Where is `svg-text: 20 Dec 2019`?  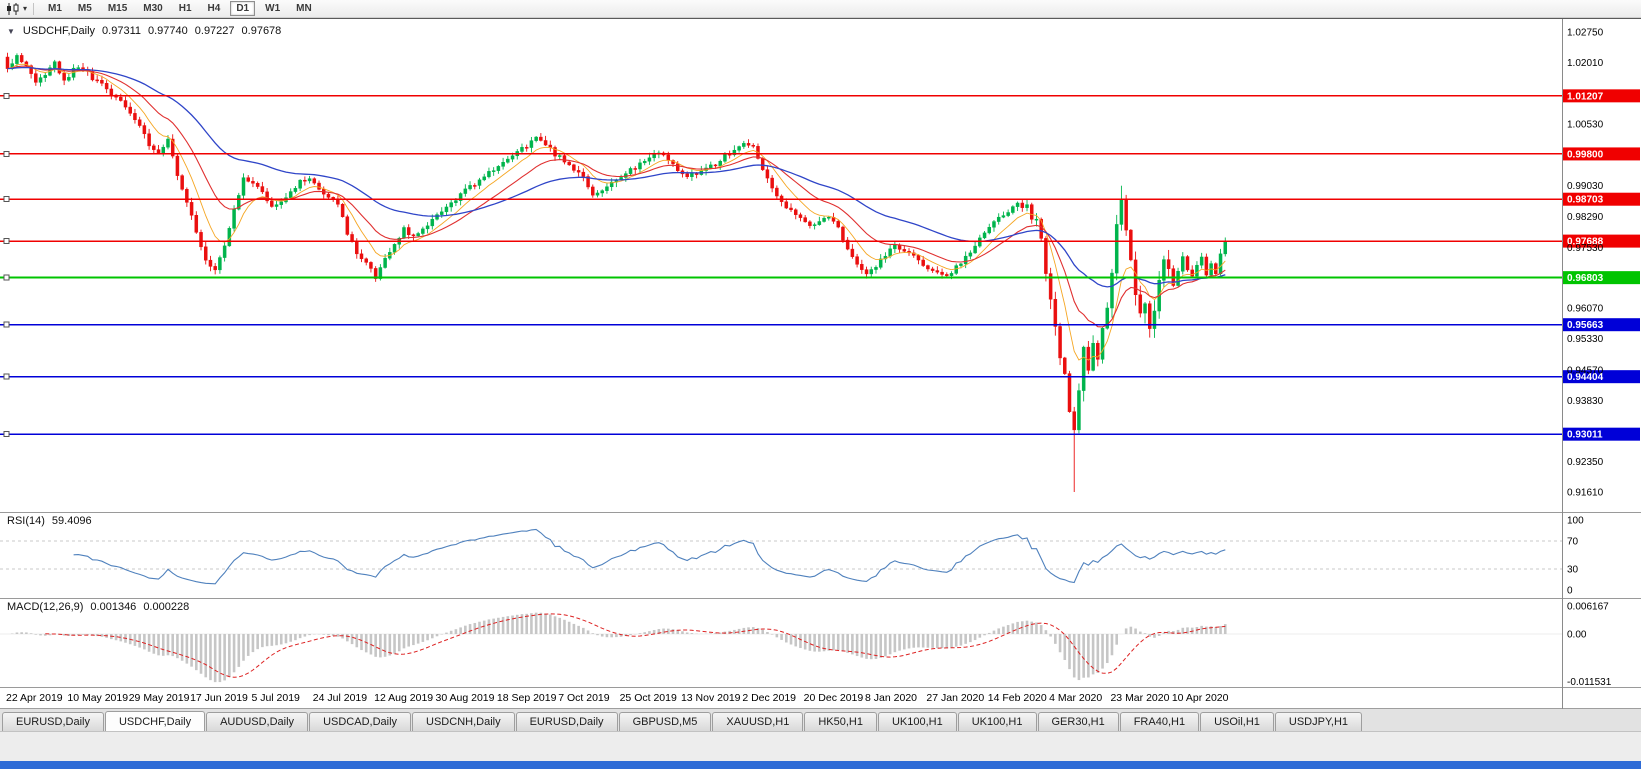
svg-text: 20 Dec 2019 is located at coordinates (834, 698).